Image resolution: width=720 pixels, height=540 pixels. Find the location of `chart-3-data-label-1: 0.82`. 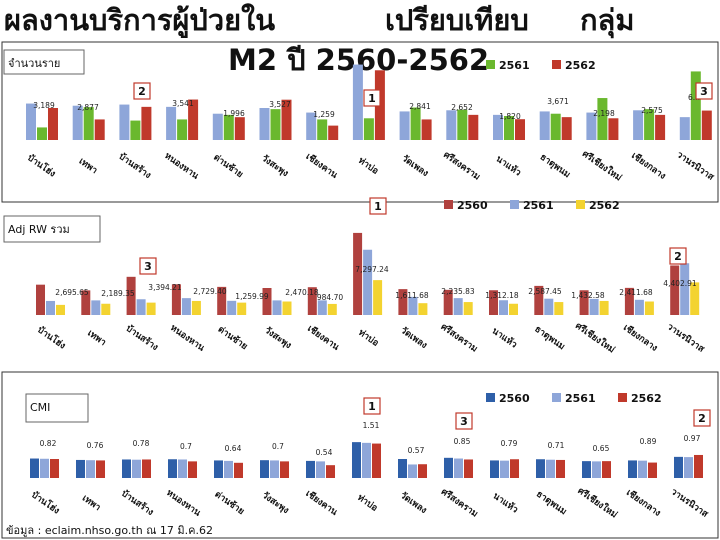

chart-3-data-label-1: 0.82 is located at coordinates (48, 443).